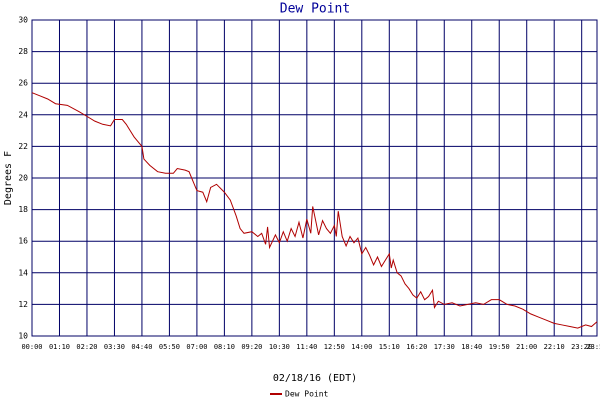  What do you see at coordinates (141, 347) in the screenshot?
I see `x-tick-label: 04:40` at bounding box center [141, 347].